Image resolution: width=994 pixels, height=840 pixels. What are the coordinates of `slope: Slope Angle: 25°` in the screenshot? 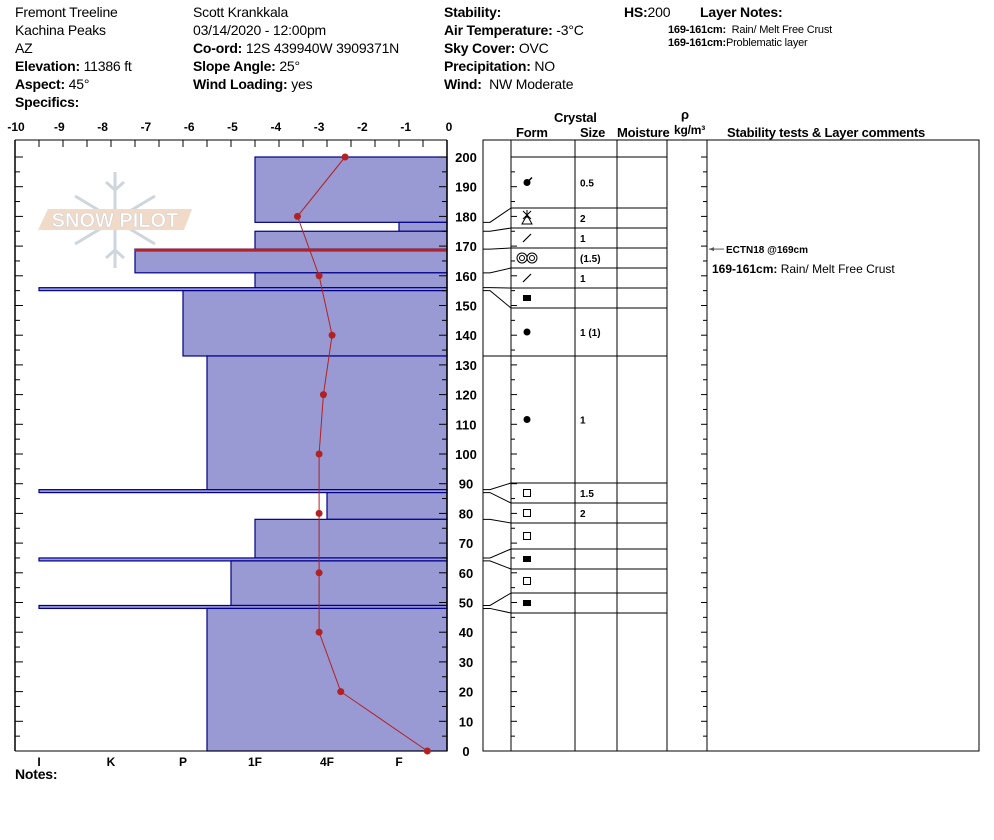 It's located at (246, 66).